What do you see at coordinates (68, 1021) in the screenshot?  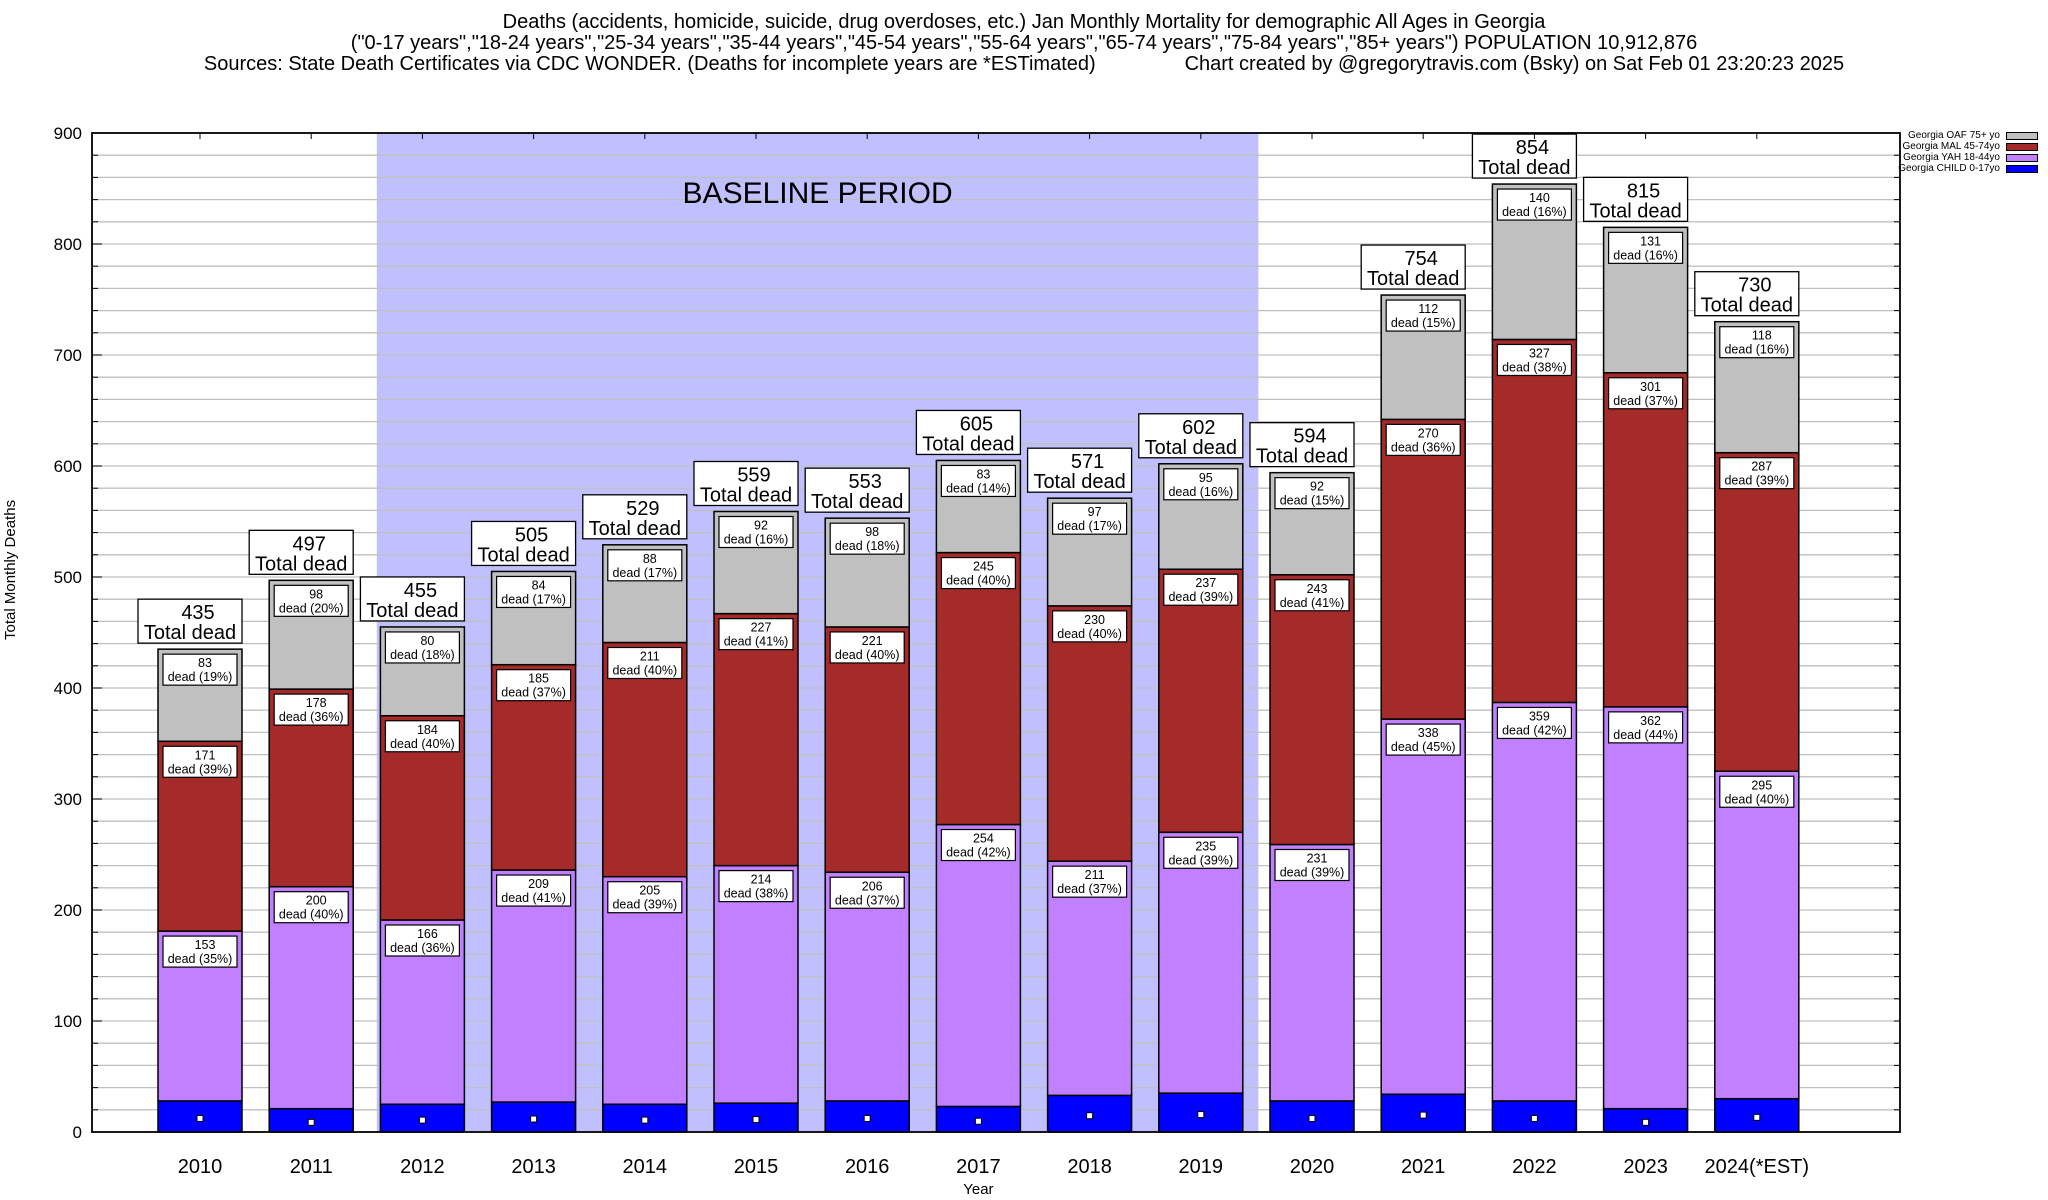 I see `y-tick-label: 100` at bounding box center [68, 1021].